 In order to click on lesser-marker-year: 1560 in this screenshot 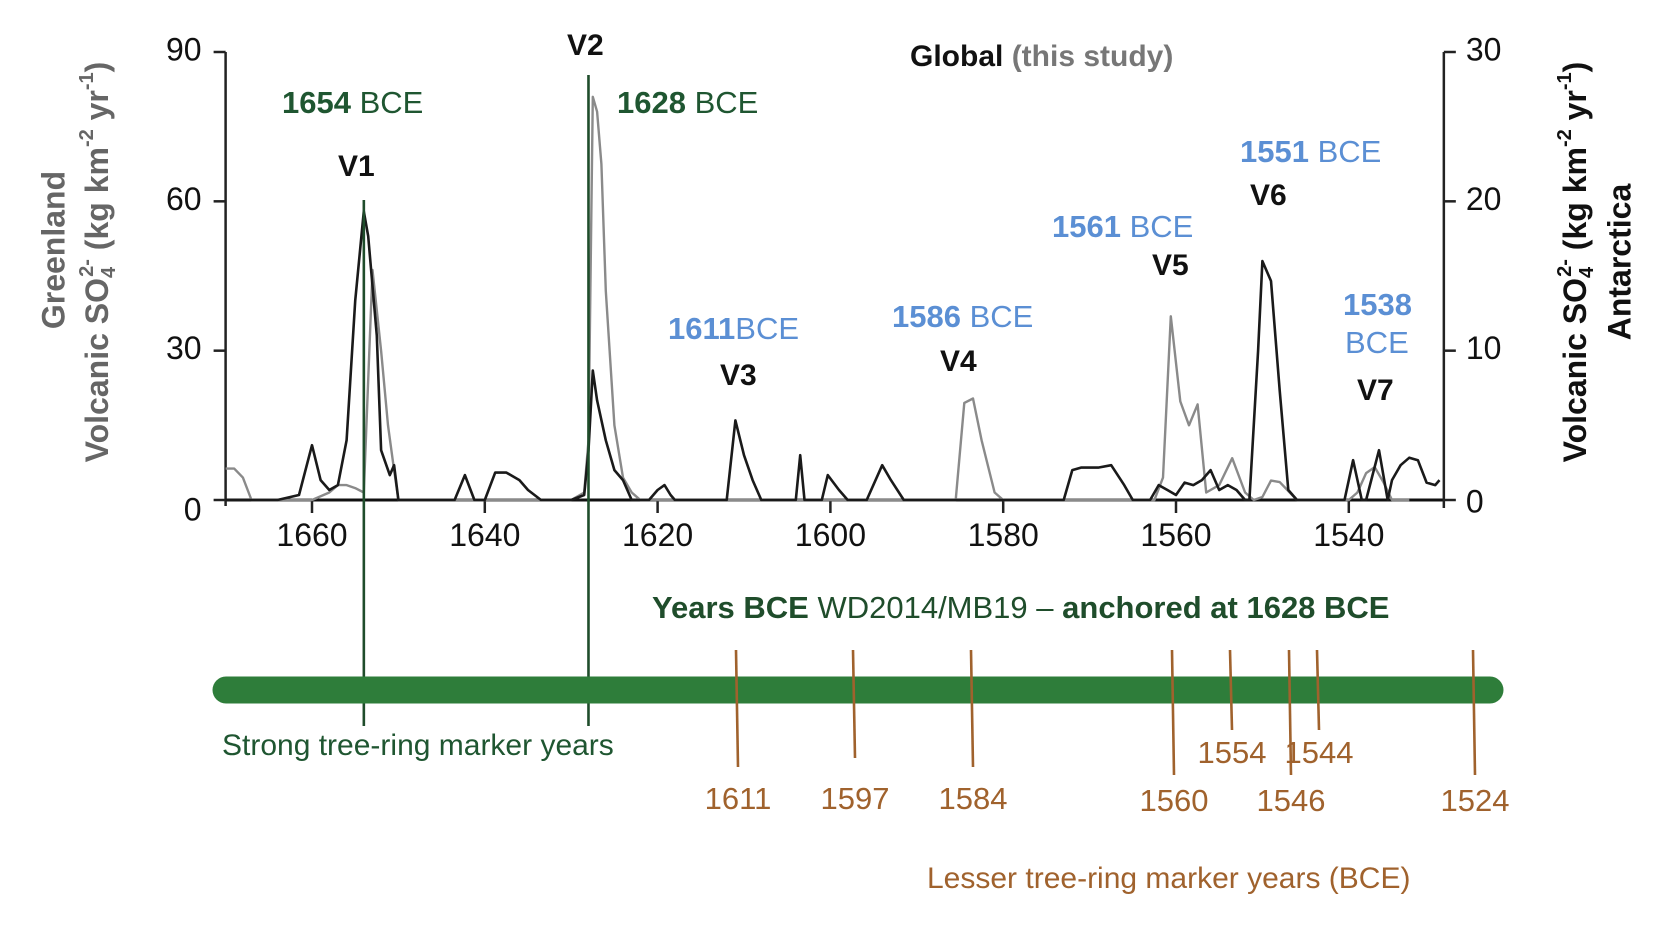, I will do `click(1174, 800)`.